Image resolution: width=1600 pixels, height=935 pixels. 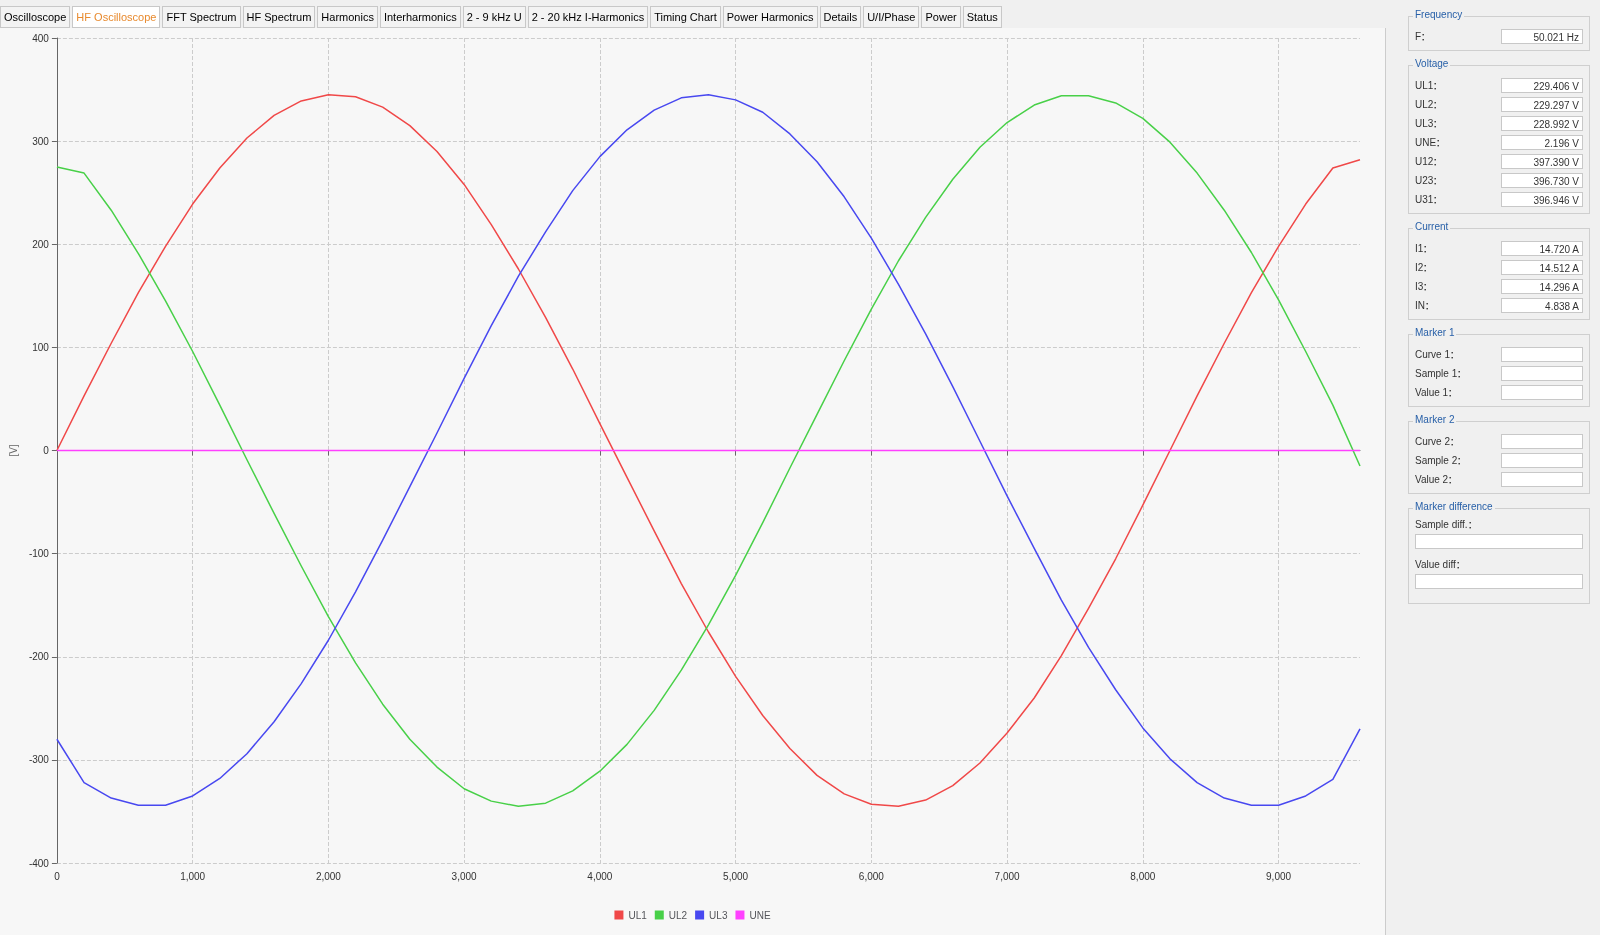 I want to click on y-tick-label: 0, so click(x=46, y=450).